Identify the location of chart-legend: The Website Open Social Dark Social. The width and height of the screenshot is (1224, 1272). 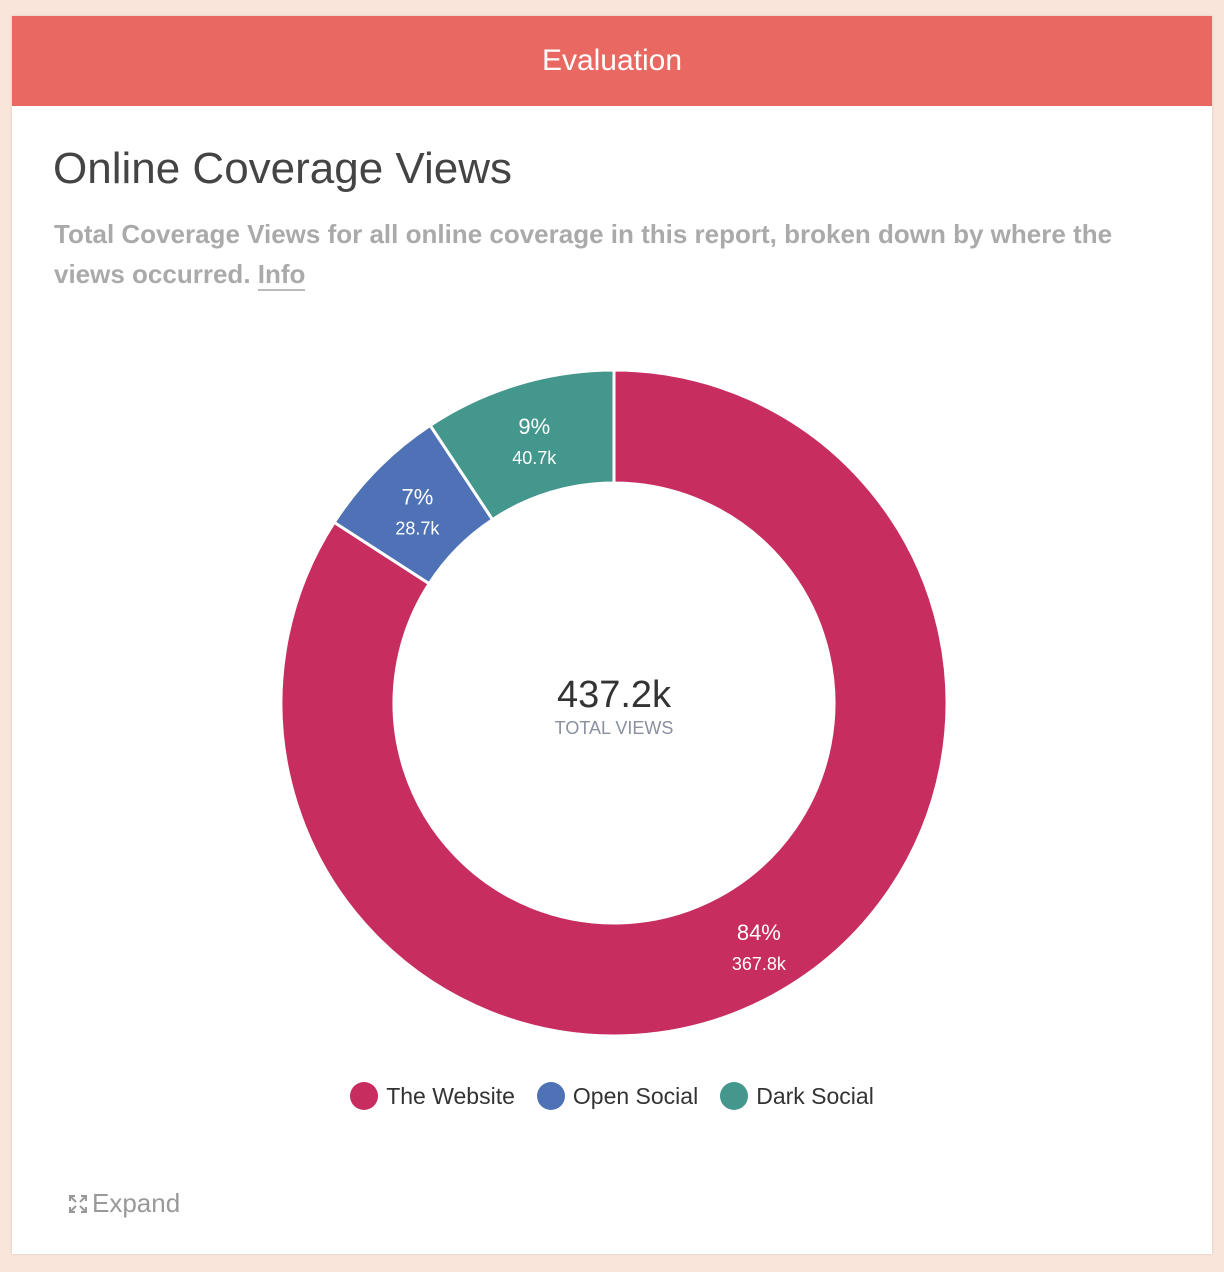
(612, 1096).